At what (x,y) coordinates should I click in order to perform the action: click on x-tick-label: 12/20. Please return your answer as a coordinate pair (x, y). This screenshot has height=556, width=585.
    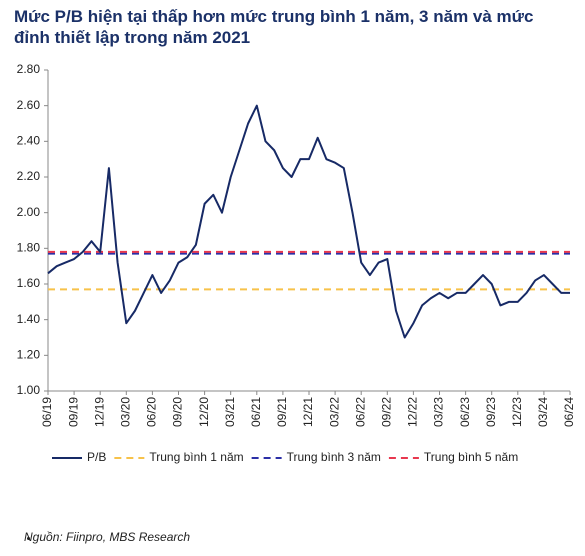
    Looking at the image, I should click on (204, 412).